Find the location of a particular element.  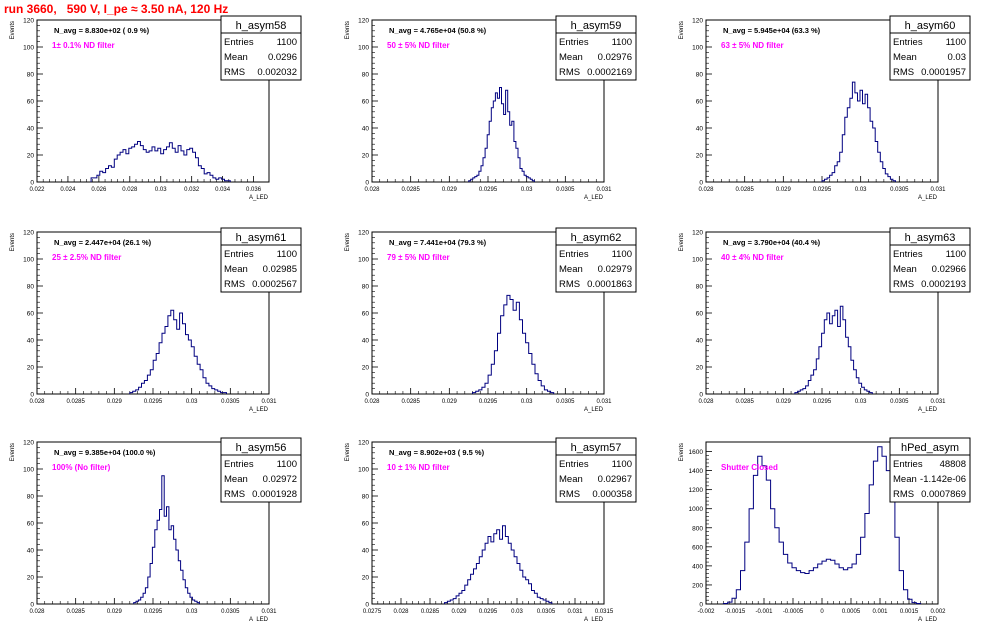

stat-value: 0.0002169 is located at coordinates (609, 72).